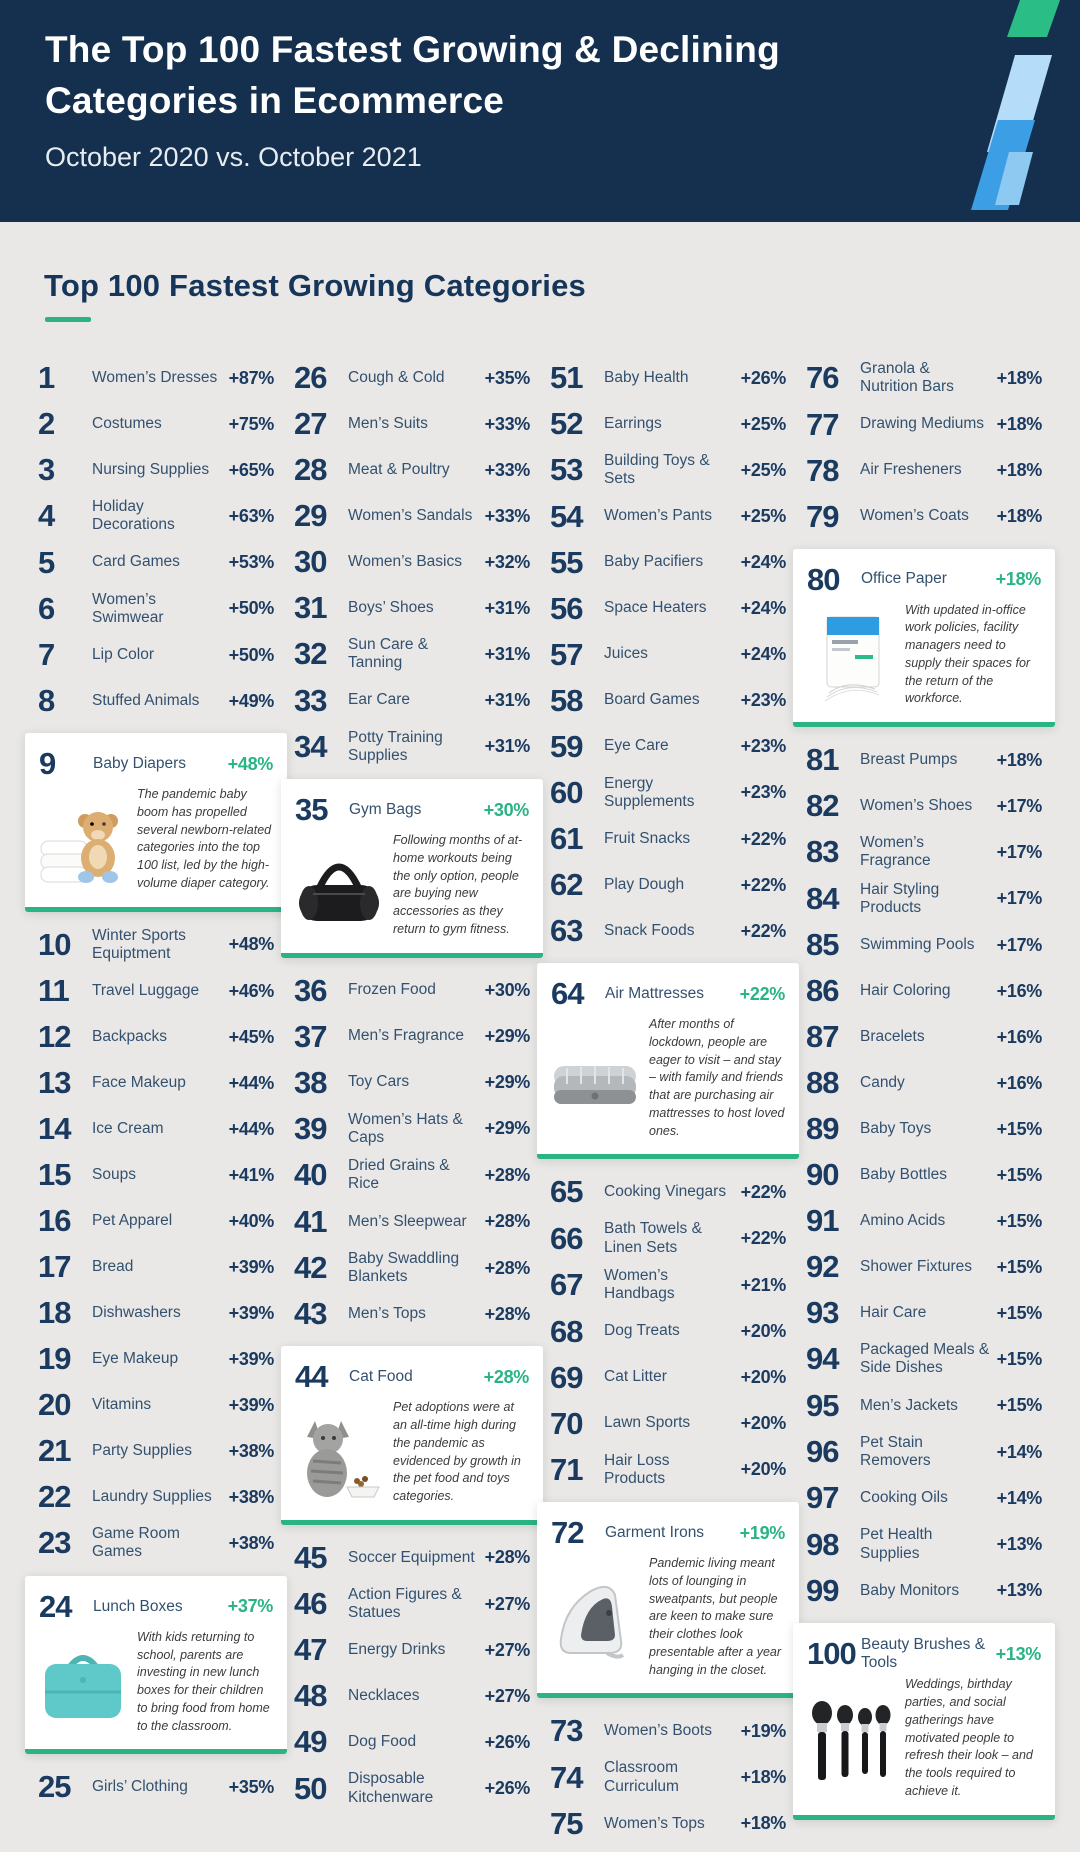  What do you see at coordinates (310, 1036) in the screenshot?
I see `category-rank: 37` at bounding box center [310, 1036].